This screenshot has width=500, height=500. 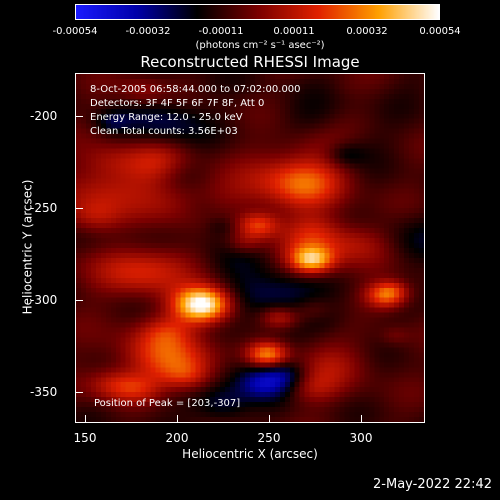 I want to click on colorbar-tick: -0.00032, so click(x=148, y=31).